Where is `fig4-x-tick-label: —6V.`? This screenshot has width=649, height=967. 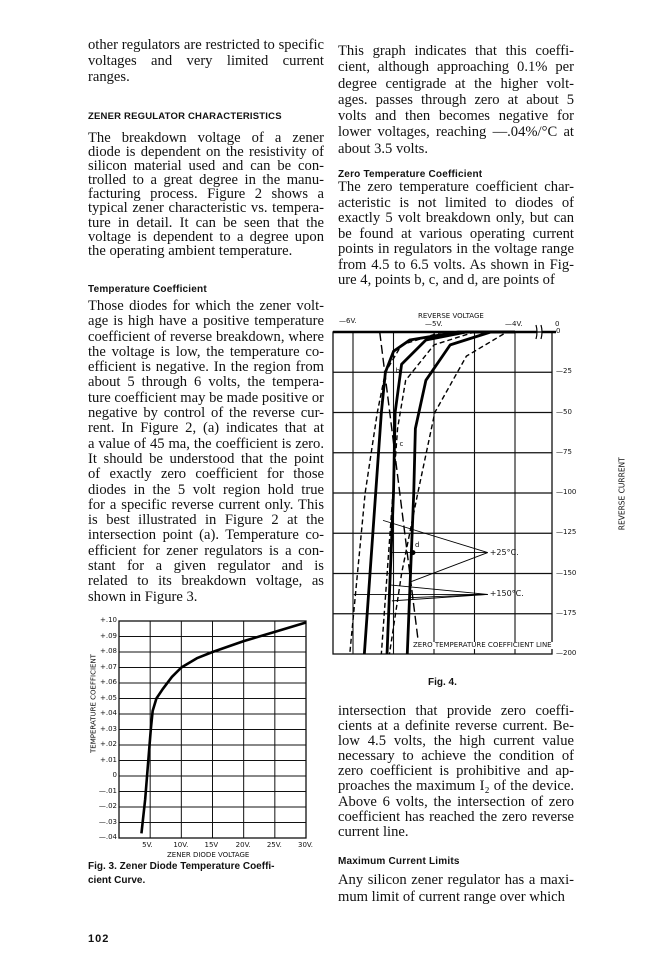 fig4-x-tick-label: —6V. is located at coordinates (348, 321).